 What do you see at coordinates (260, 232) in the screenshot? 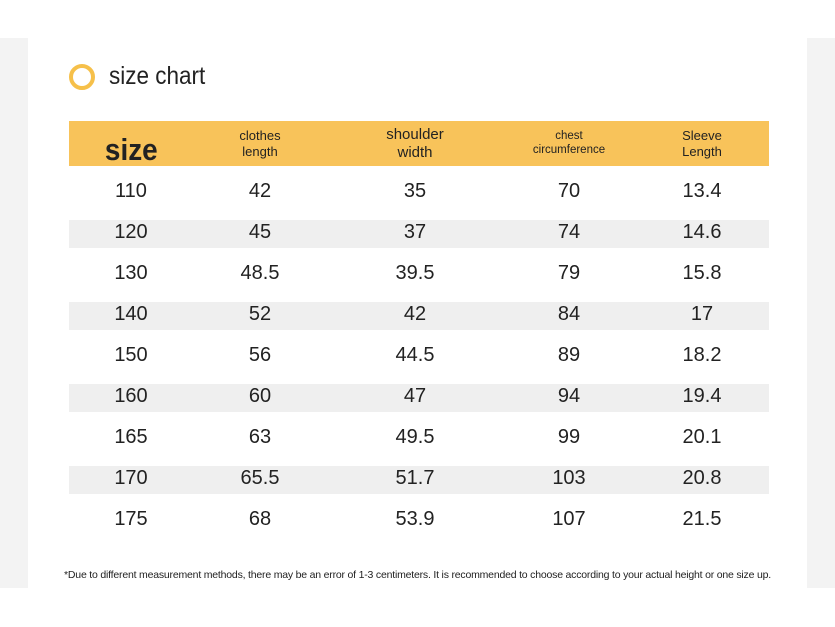
I see `cell-clothes-length: 45` at bounding box center [260, 232].